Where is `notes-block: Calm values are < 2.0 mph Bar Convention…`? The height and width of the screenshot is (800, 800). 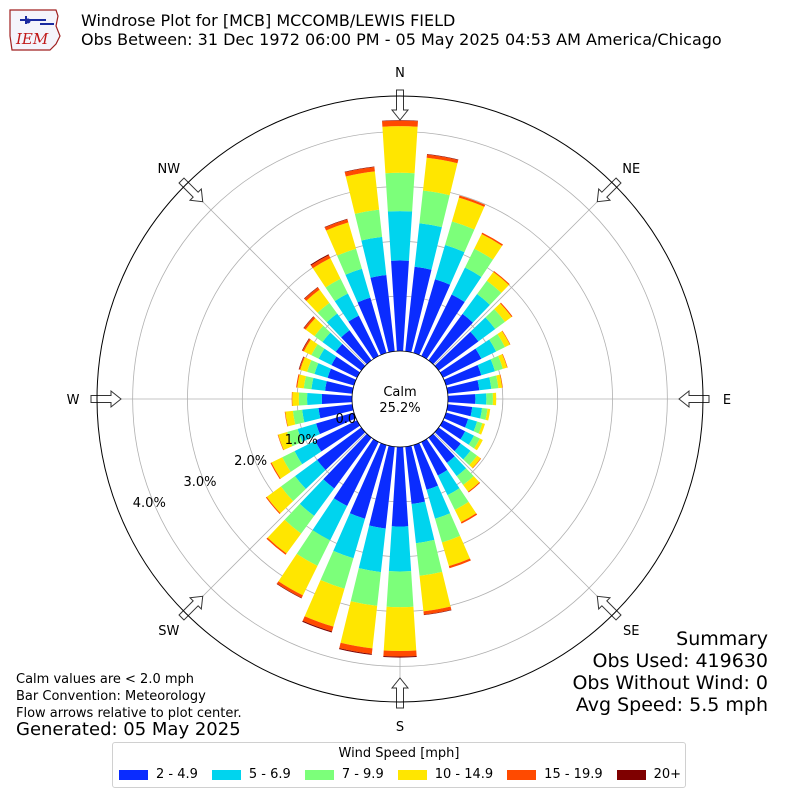 notes-block: Calm values are < 2.0 mph Bar Convention… is located at coordinates (129, 696).